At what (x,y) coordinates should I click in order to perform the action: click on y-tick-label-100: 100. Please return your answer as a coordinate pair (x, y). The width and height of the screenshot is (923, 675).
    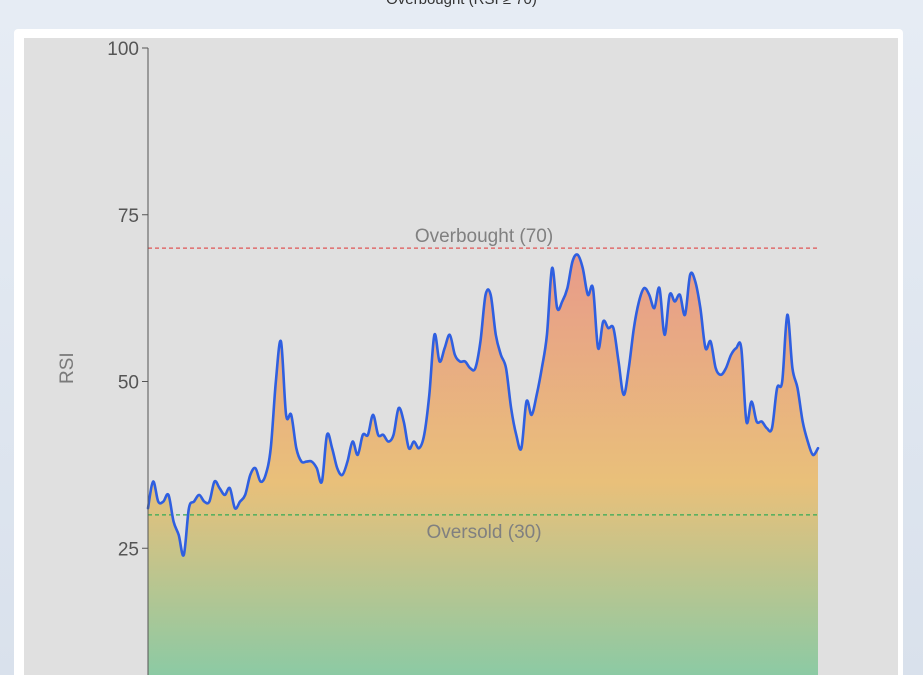
    Looking at the image, I should click on (123, 49).